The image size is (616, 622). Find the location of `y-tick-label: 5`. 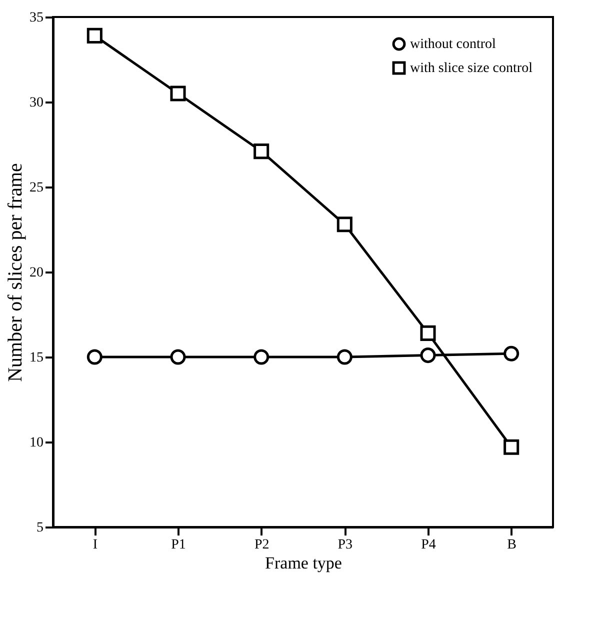

y-tick-label: 5 is located at coordinates (40, 528).